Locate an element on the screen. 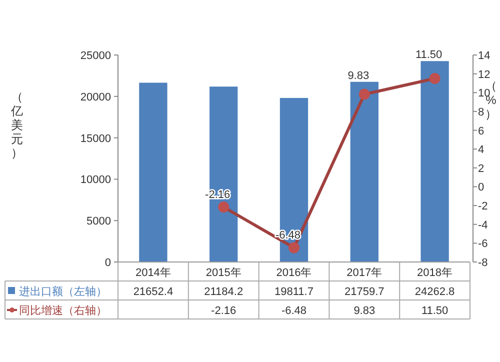 The image size is (500, 362). y-tick-label: 15000 is located at coordinates (95, 138).